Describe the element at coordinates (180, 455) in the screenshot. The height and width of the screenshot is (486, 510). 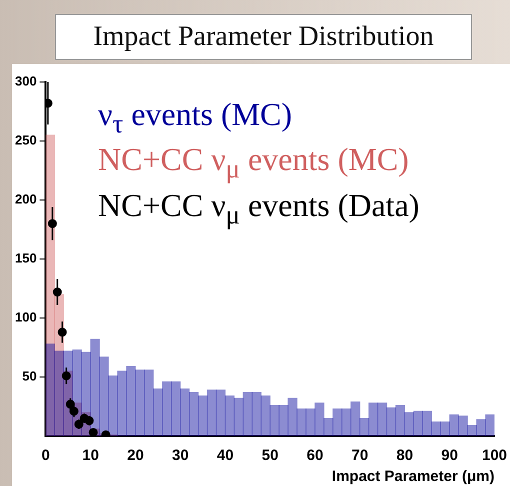
I see `x-tick-label: 30` at that location.